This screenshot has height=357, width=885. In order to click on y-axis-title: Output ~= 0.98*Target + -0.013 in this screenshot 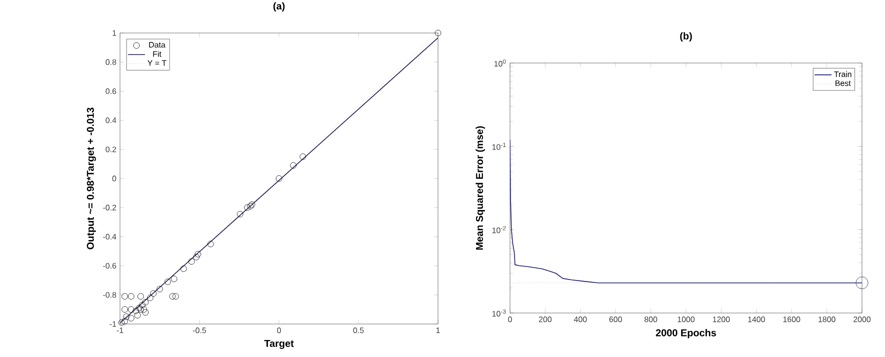, I will do `click(91, 179)`.